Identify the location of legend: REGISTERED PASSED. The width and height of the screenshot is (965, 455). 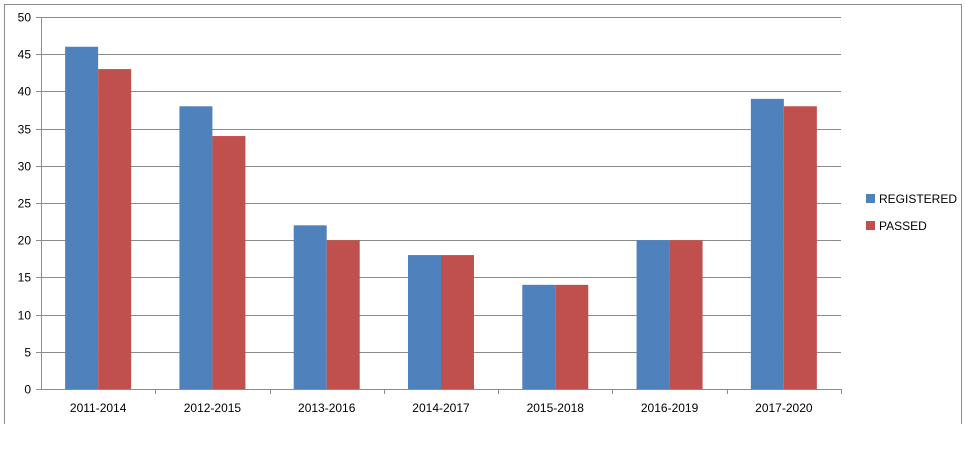
(911, 212).